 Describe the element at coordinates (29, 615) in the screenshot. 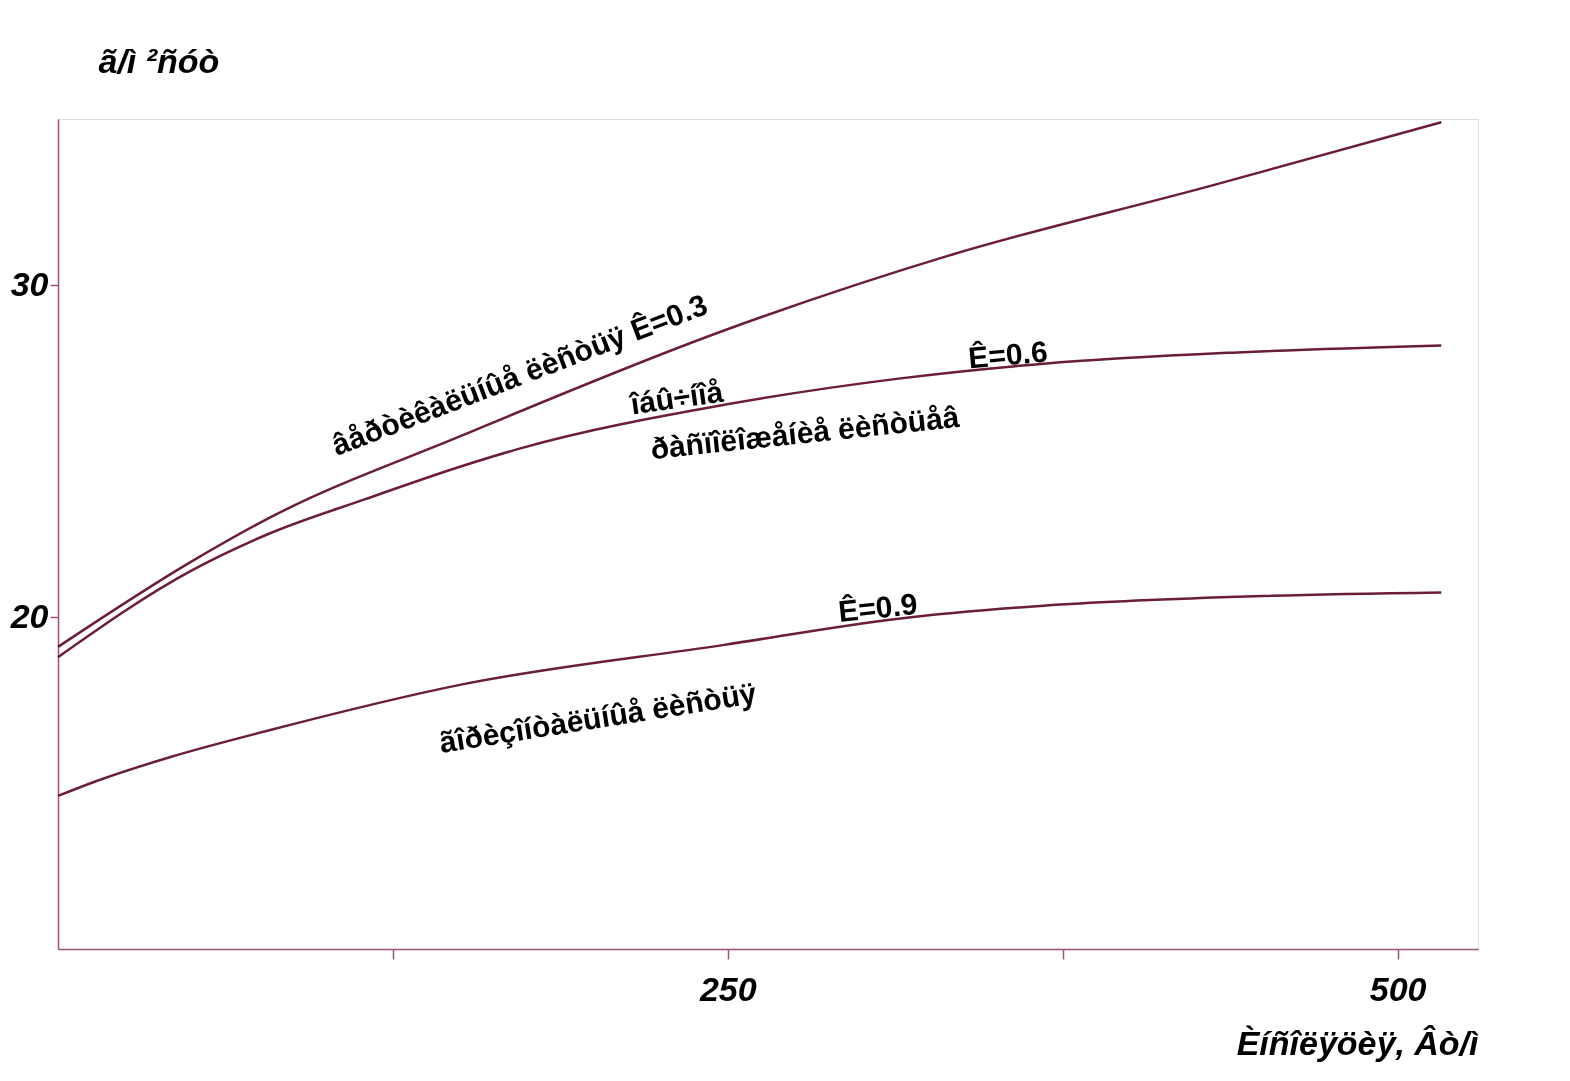

I see `y-tick-label: 20` at that location.